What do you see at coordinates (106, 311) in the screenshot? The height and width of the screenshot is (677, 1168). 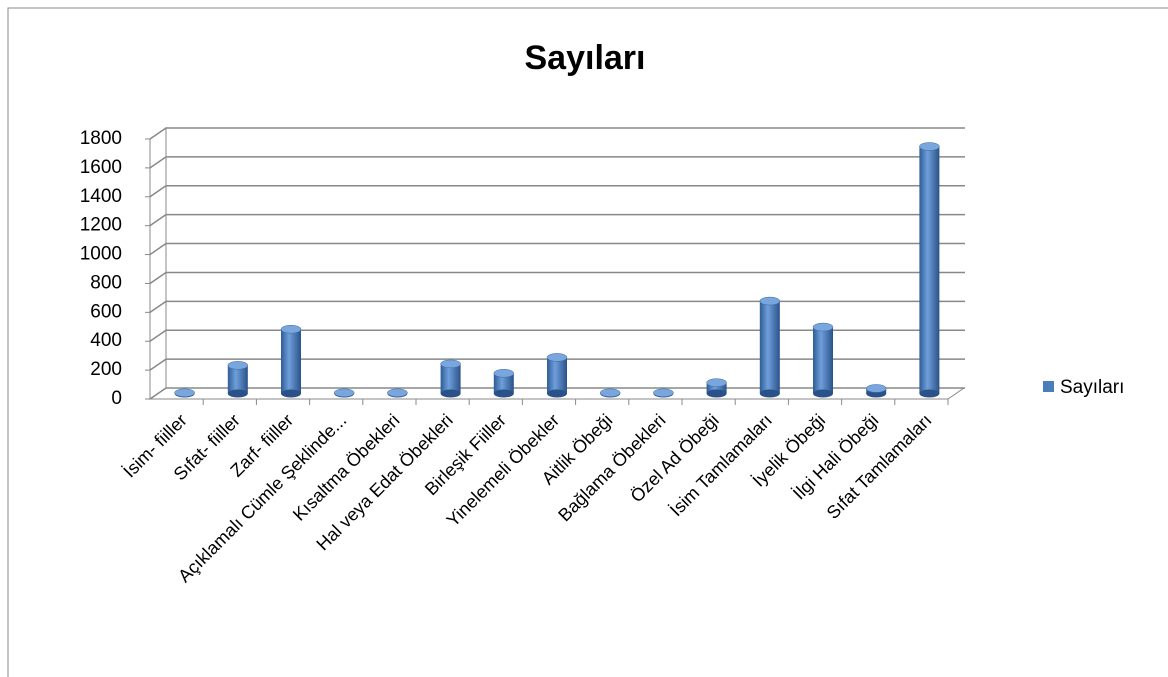 I see `y-tick-label: 600` at bounding box center [106, 311].